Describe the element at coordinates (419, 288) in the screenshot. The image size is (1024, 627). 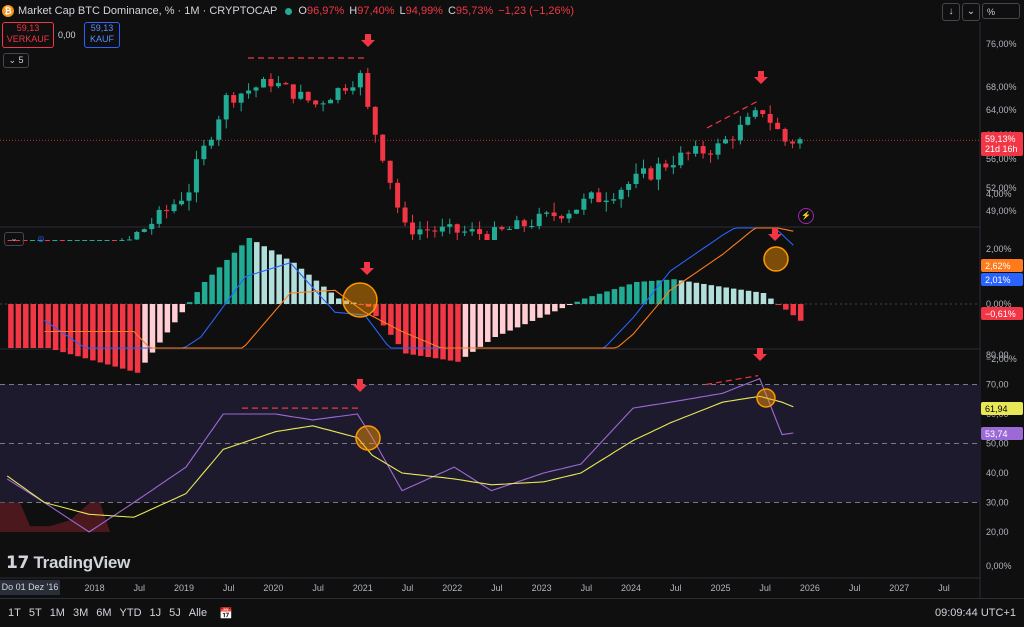
I see `macd-signal-line` at that location.